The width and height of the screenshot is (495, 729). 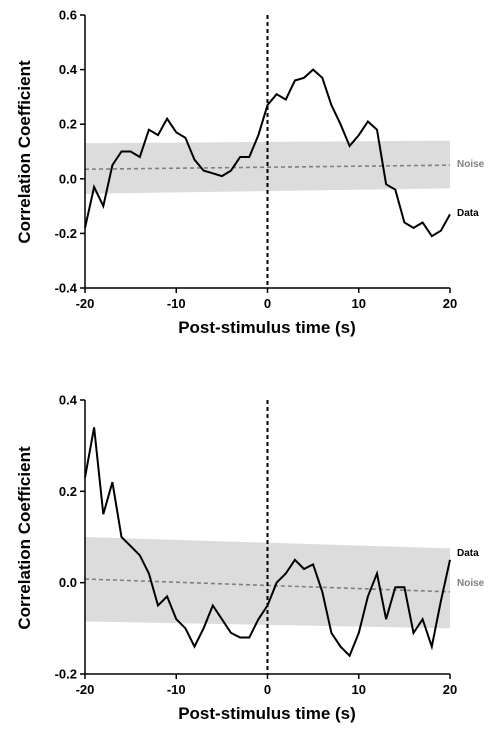 I want to click on y-ticks: -0.2 0.0 0.2 0.4, so click(x=70, y=537).